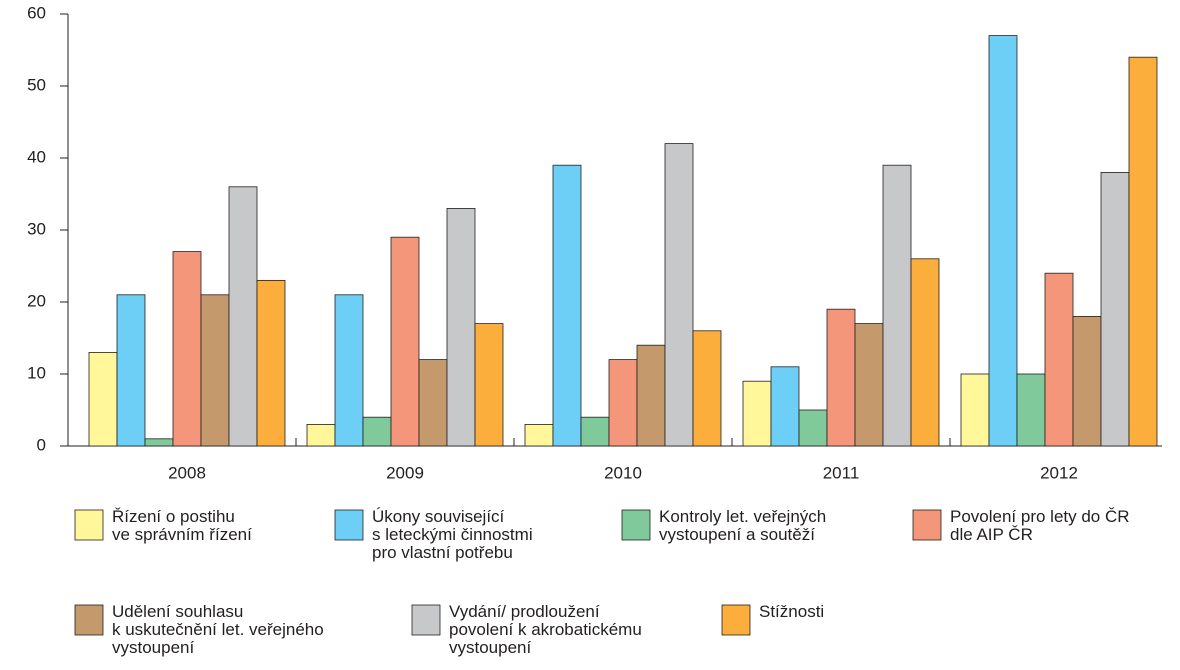 The height and width of the screenshot is (670, 1180). Describe the element at coordinates (791, 611) in the screenshot. I see `legend-label: Stížnosti` at that location.